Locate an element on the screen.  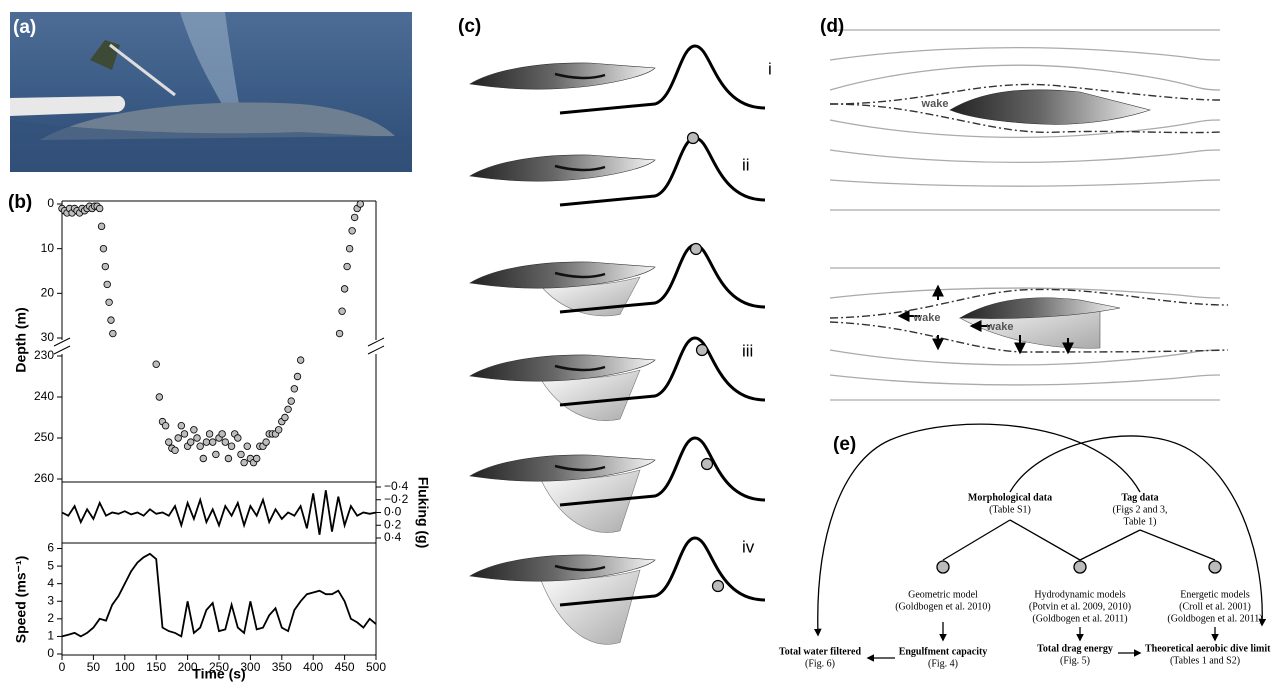
y-tick-label: 20 is located at coordinates (48, 293).